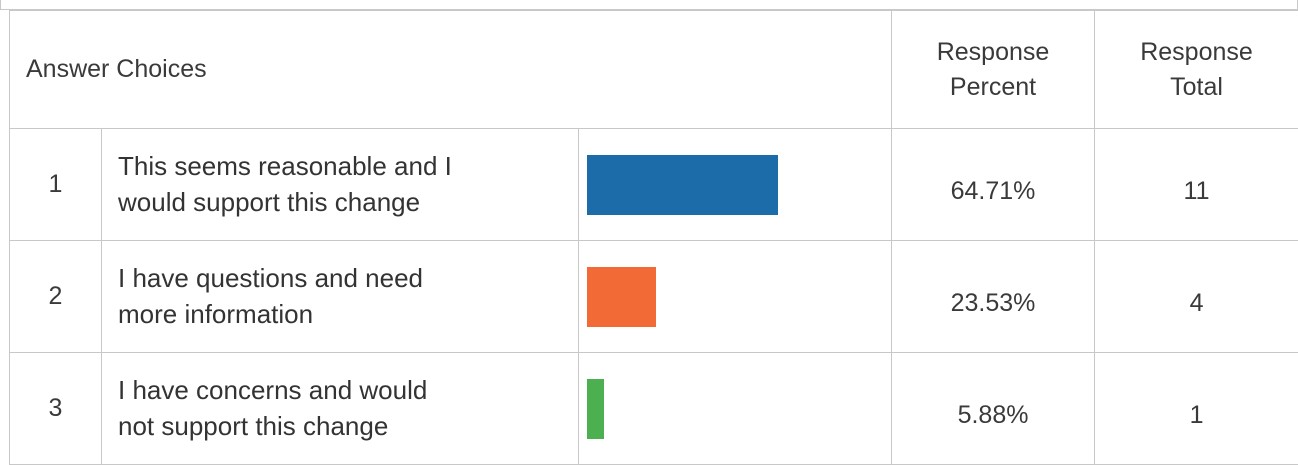  I want to click on response-total: 1, so click(1196, 409).